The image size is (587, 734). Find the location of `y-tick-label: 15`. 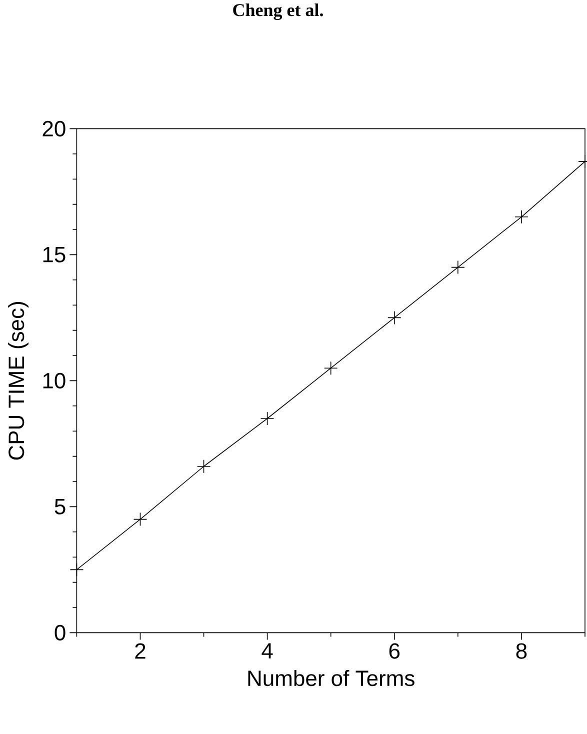

y-tick-label: 15 is located at coordinates (54, 254).